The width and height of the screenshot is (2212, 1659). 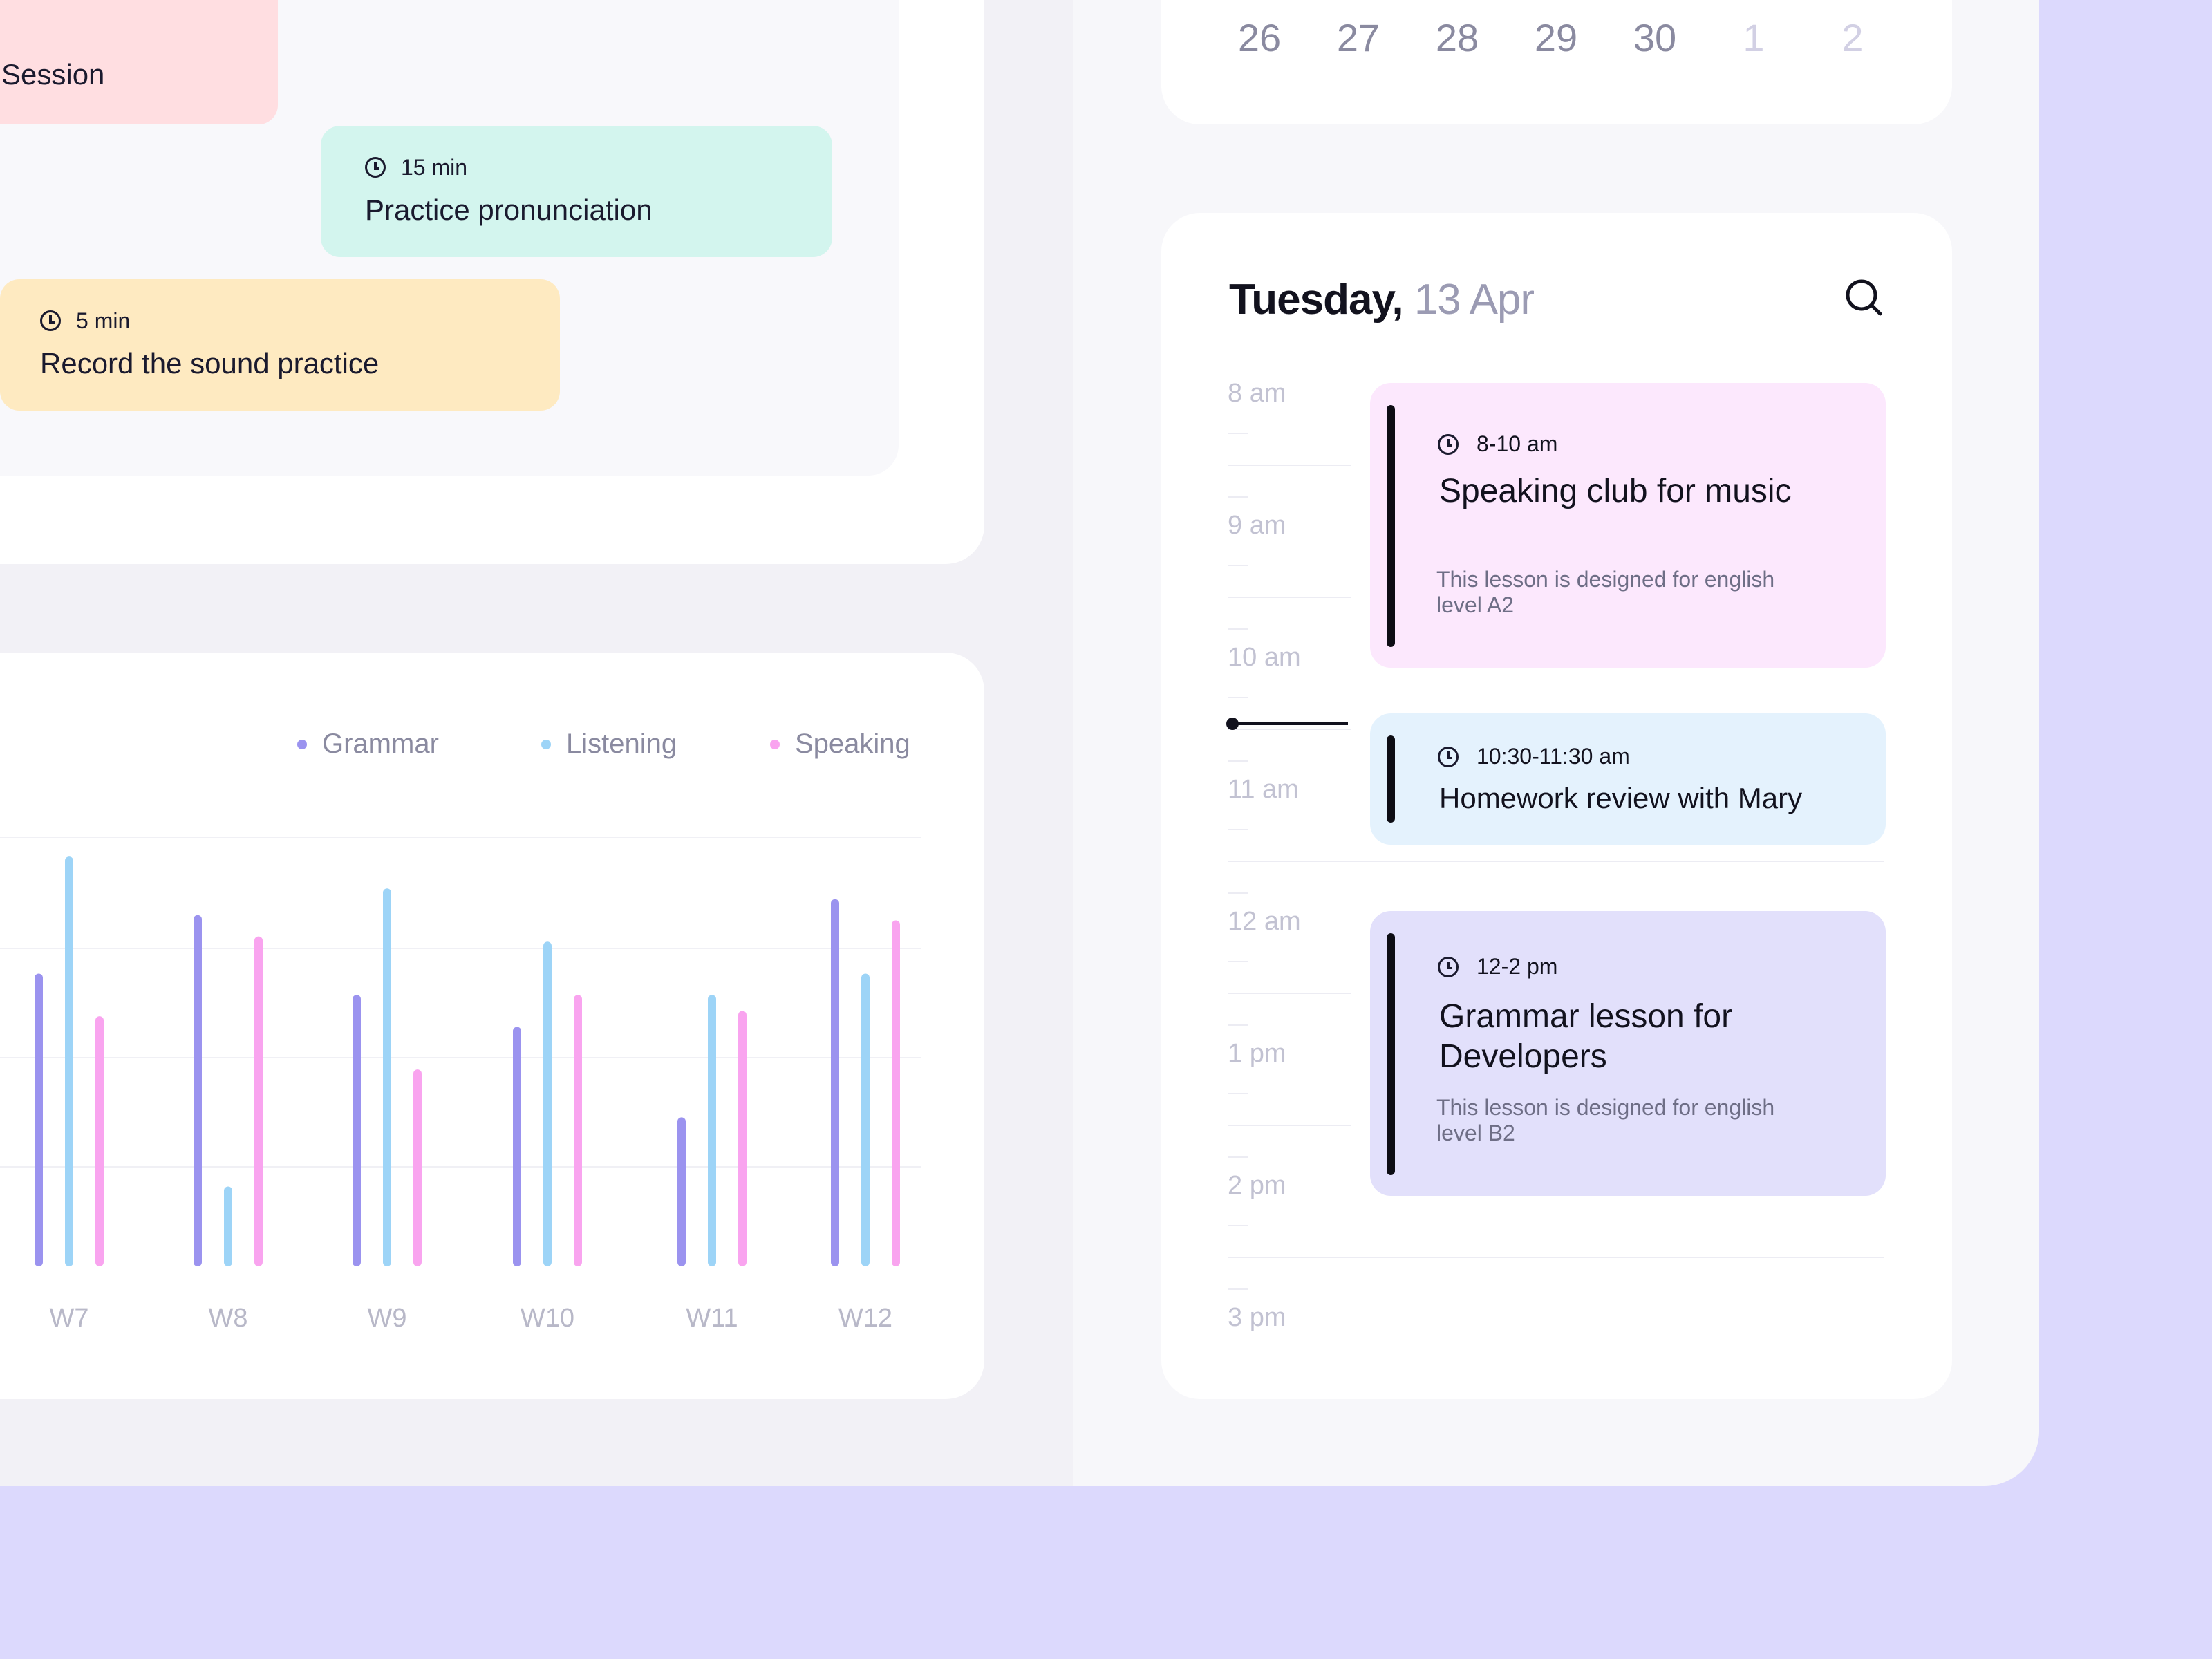 What do you see at coordinates (1257, 1185) in the screenshot?
I see `hour-label: 2 pm` at bounding box center [1257, 1185].